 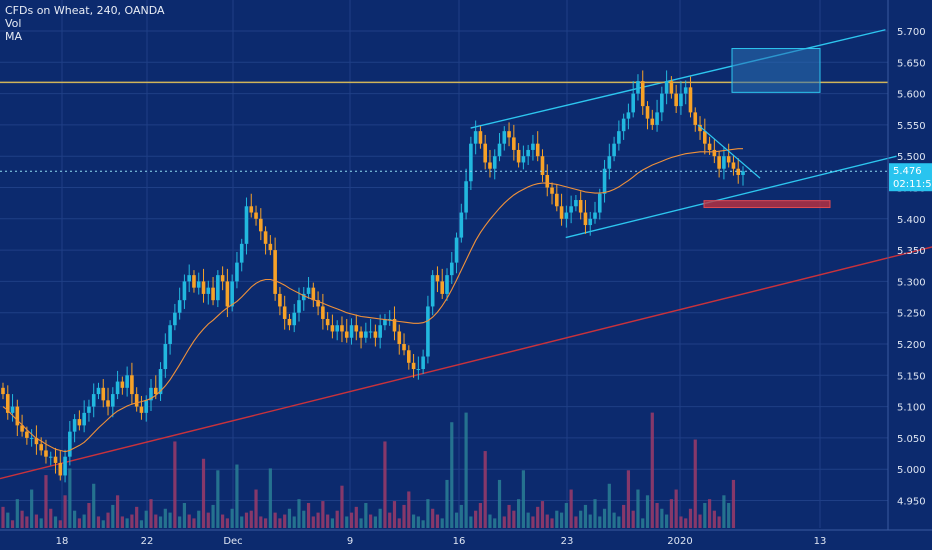 I want to click on chart-title: CFDs on Wheat, 240, OANDA, so click(x=85, y=10).